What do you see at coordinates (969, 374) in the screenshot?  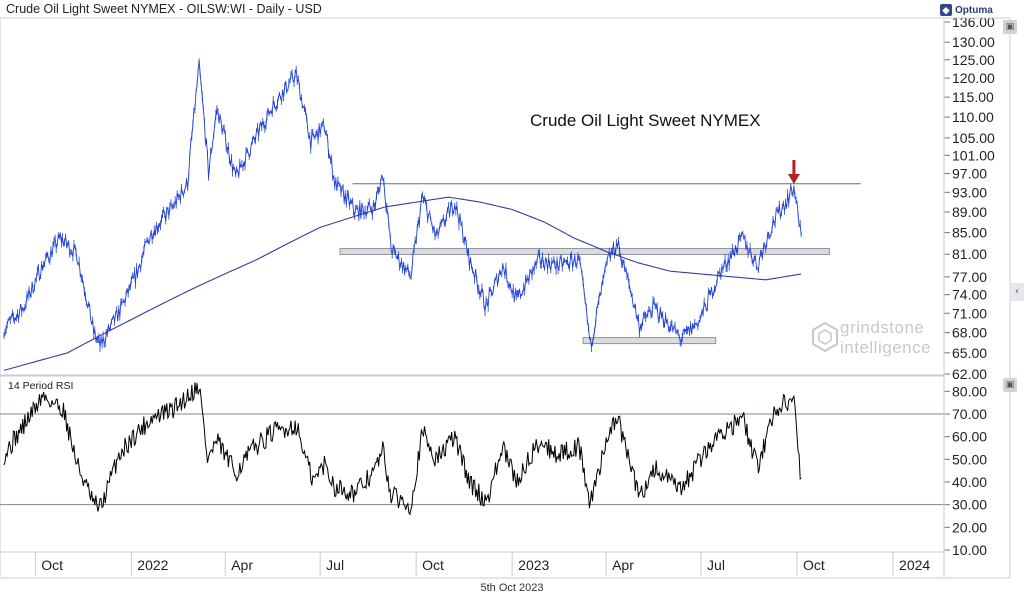 I see `price-y-tick-label: 62.00` at bounding box center [969, 374].